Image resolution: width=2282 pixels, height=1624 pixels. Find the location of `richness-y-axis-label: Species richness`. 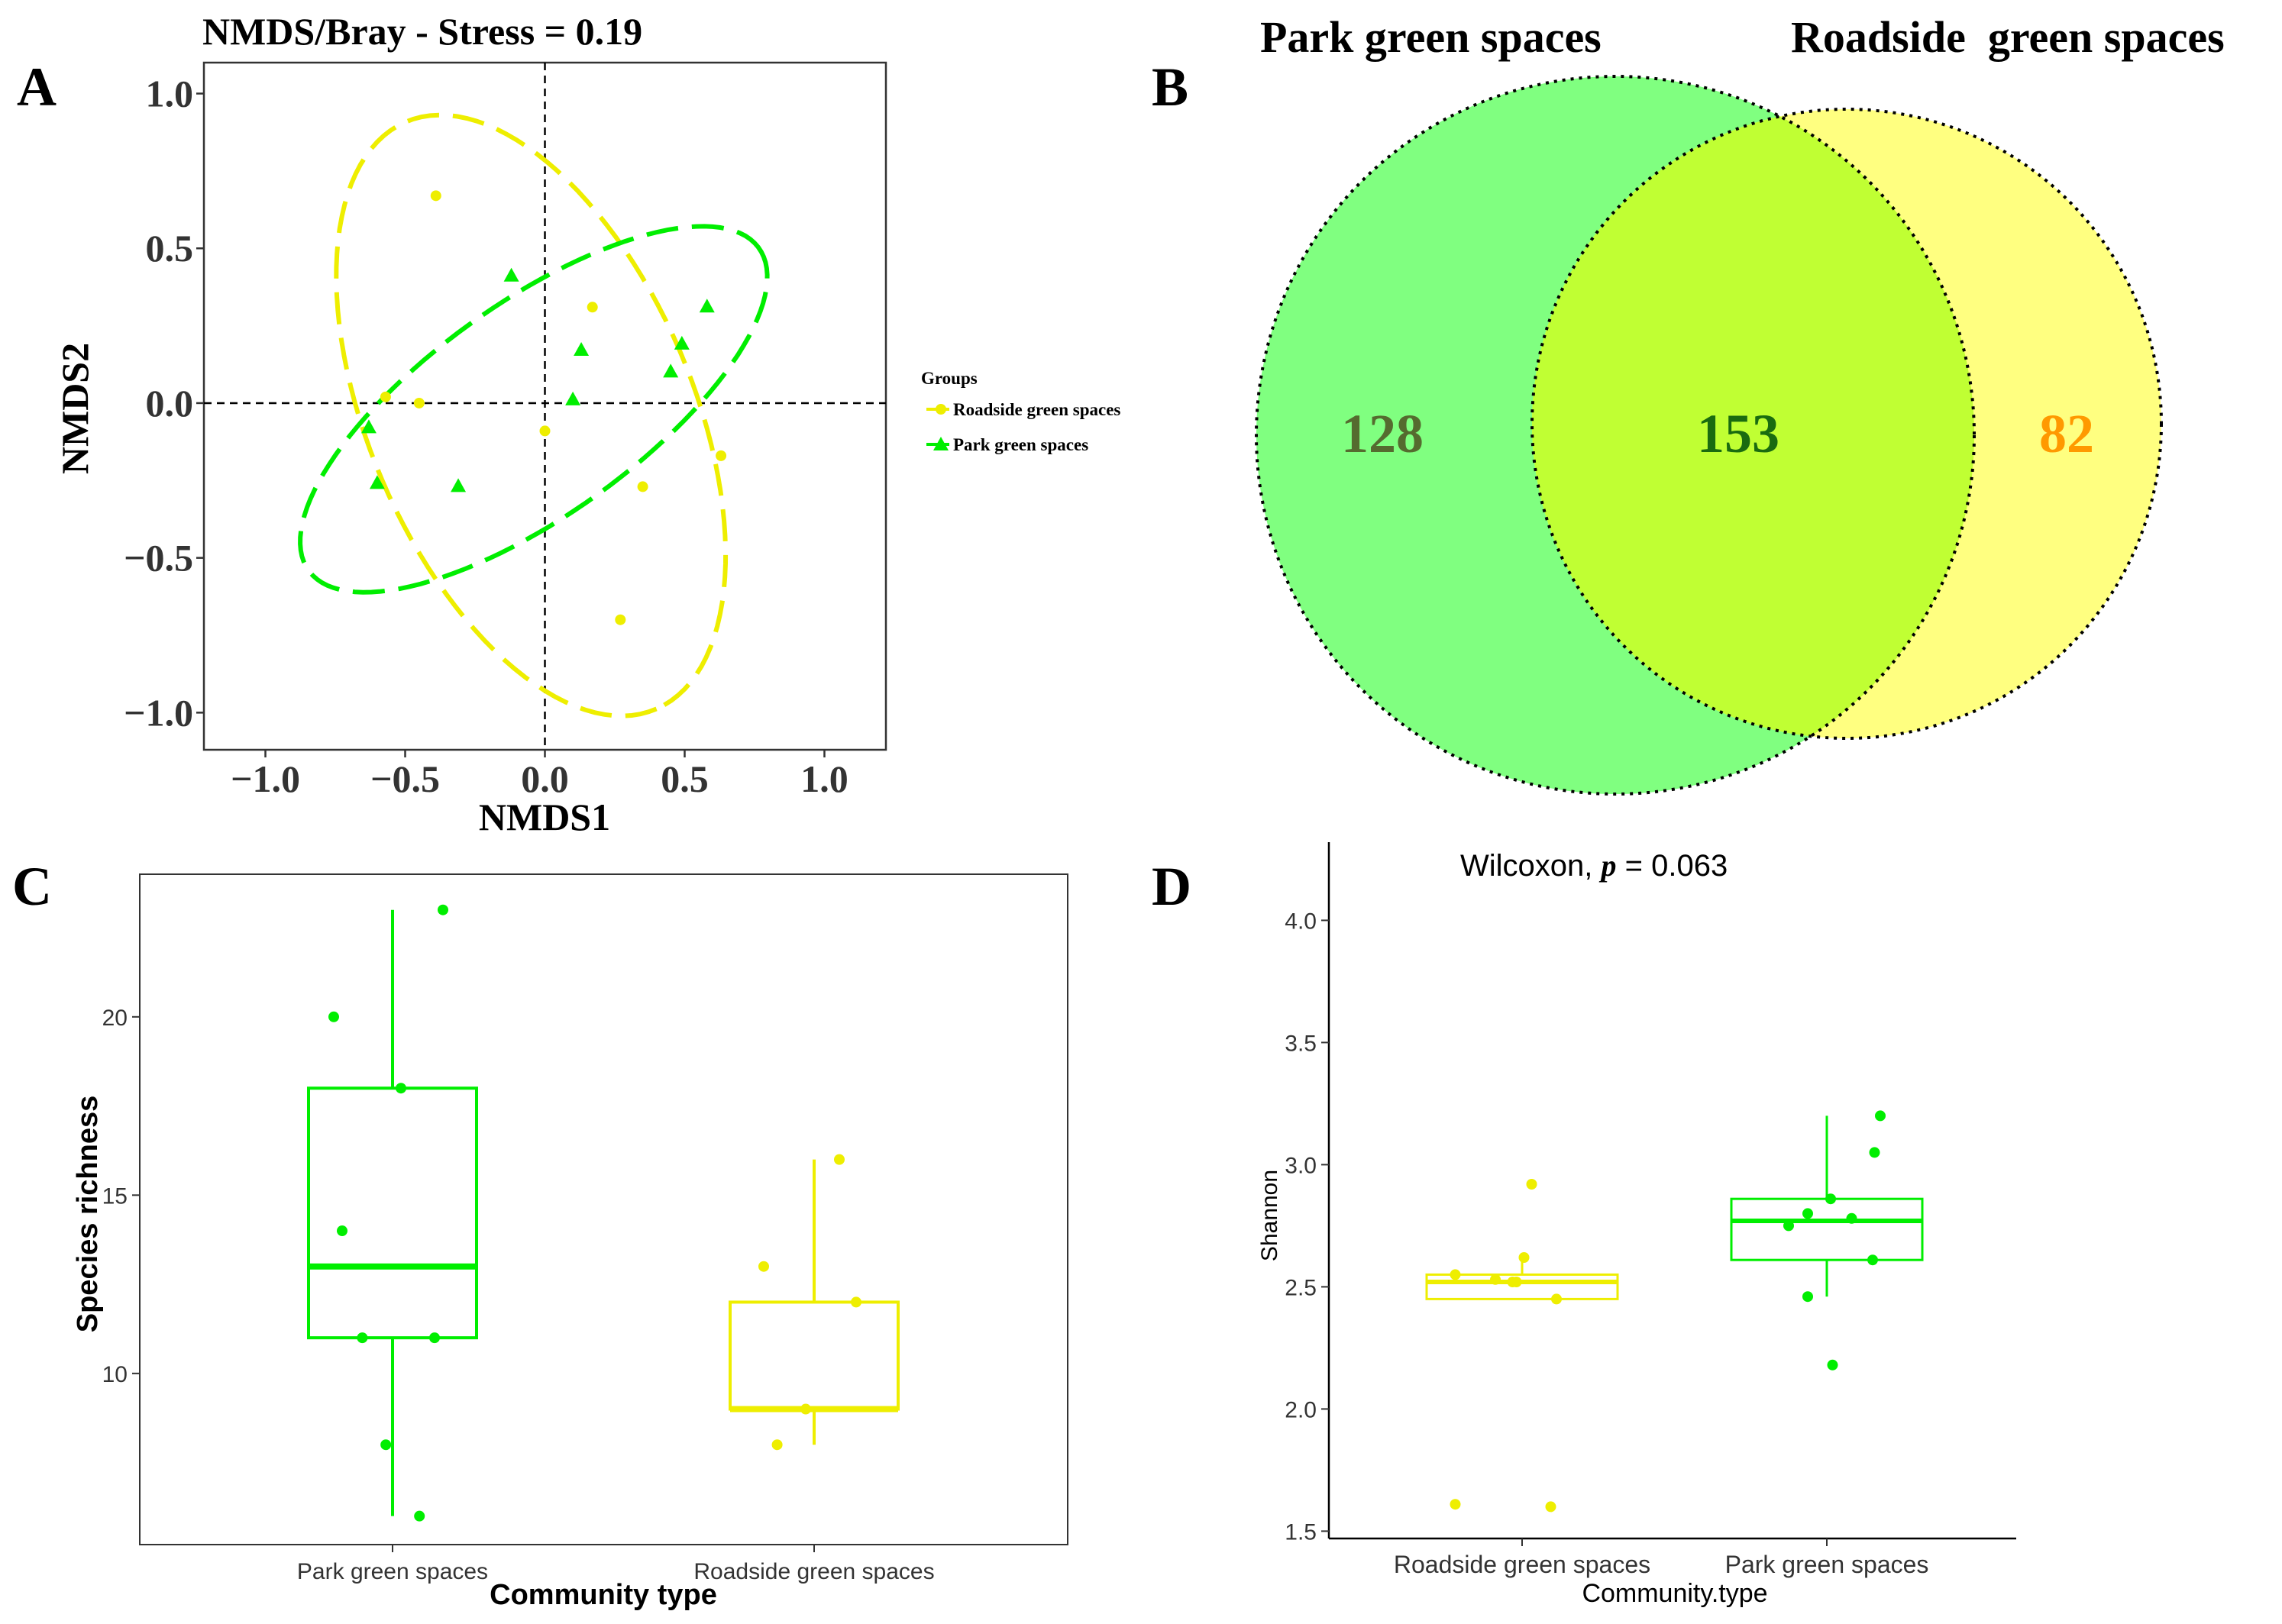

richness-y-axis-label: Species richness is located at coordinates (88, 1214).